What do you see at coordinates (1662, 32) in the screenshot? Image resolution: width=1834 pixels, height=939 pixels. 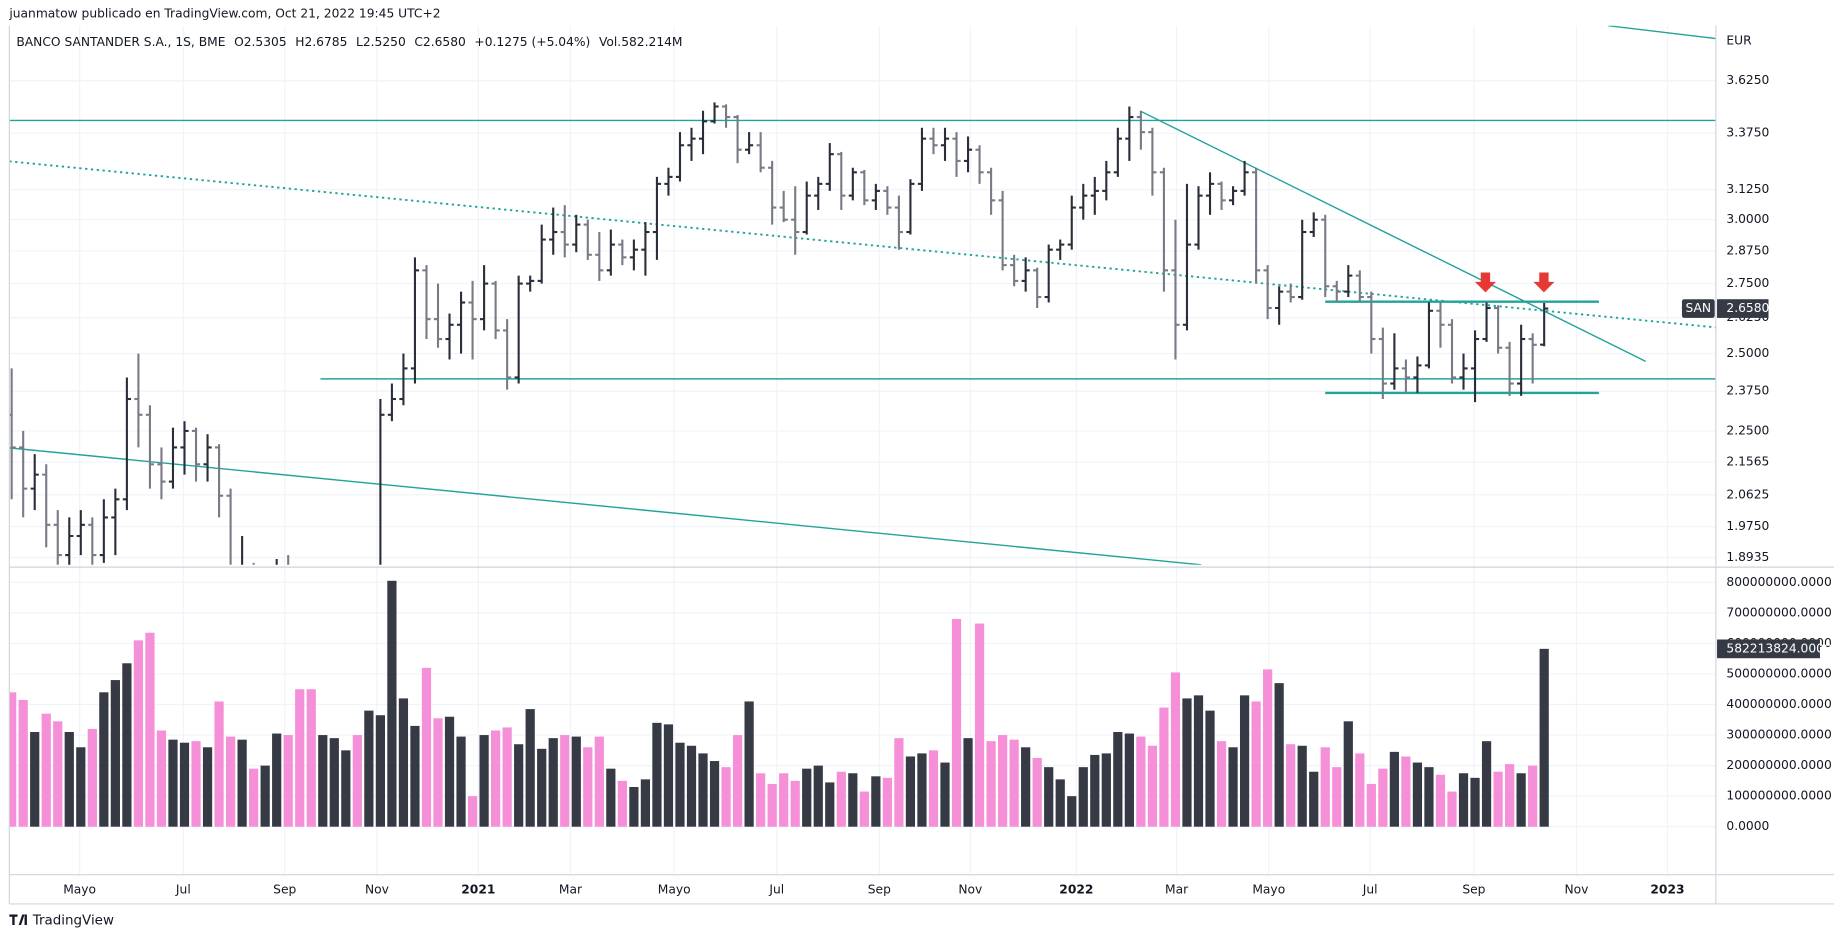 I see `trend-line` at bounding box center [1662, 32].